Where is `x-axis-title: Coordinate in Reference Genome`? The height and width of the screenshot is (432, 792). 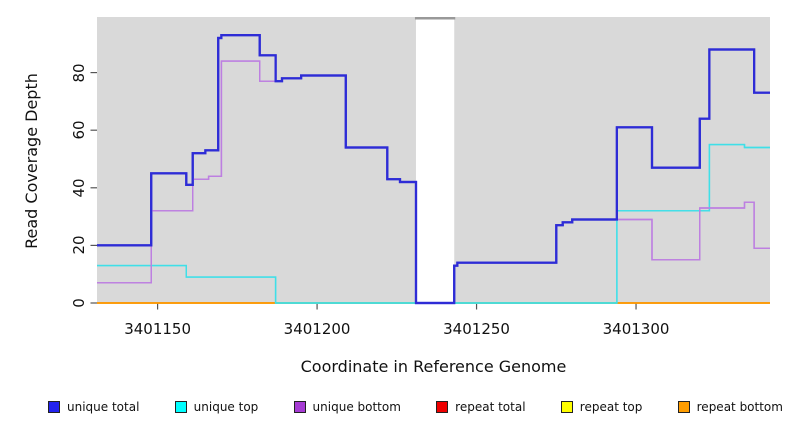 x-axis-title: Coordinate in Reference Genome is located at coordinates (433, 366).